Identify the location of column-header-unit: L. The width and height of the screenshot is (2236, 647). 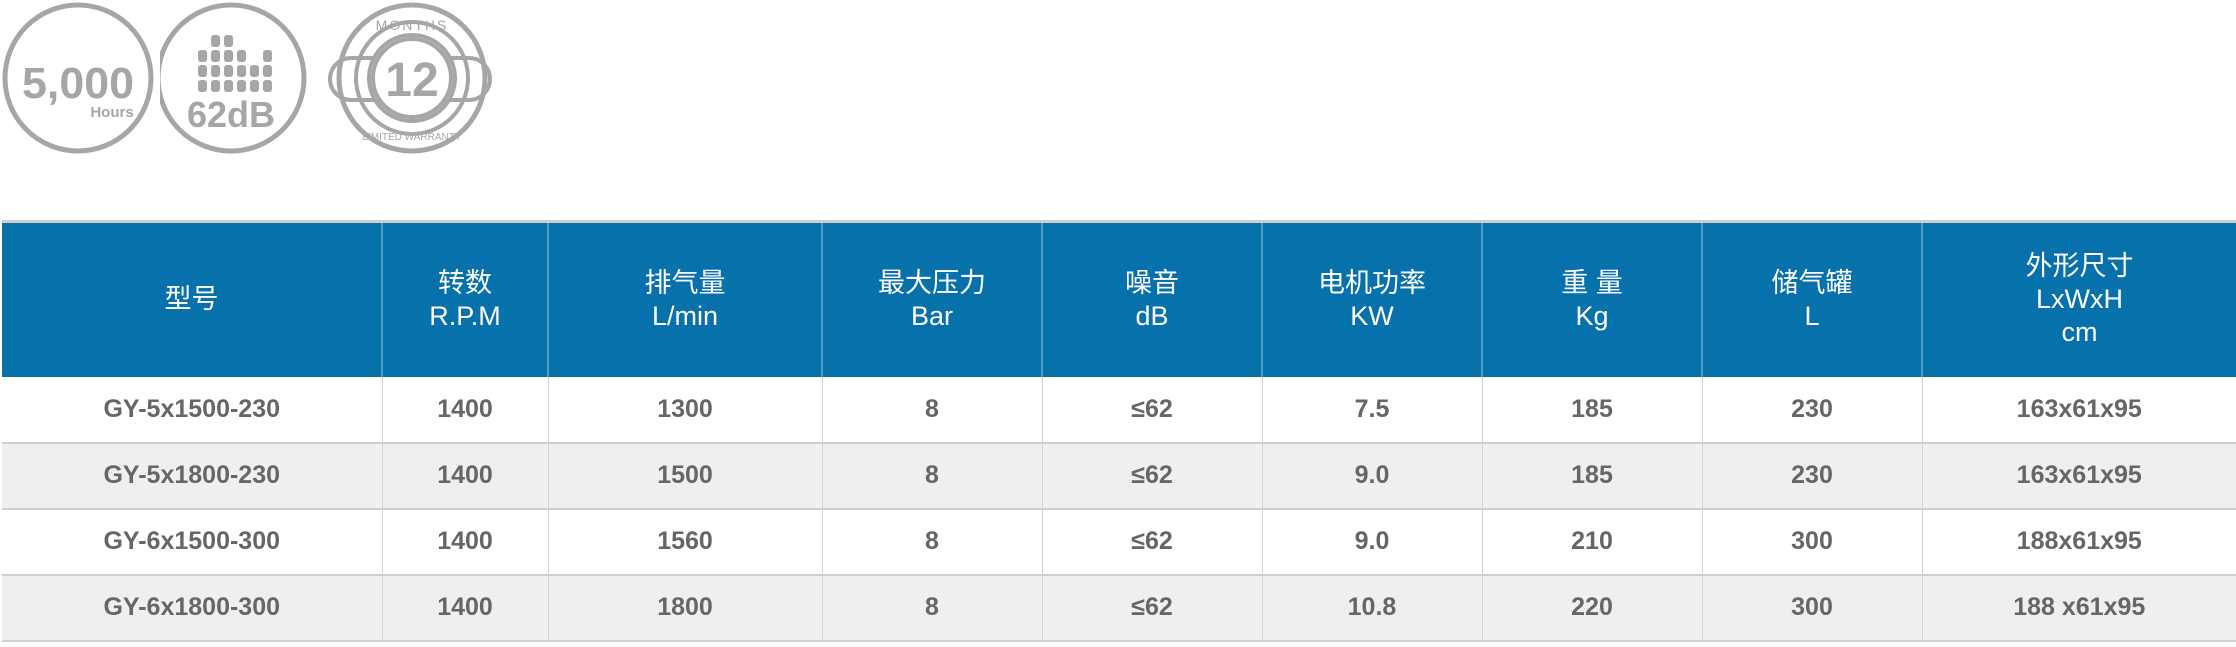
(1812, 315).